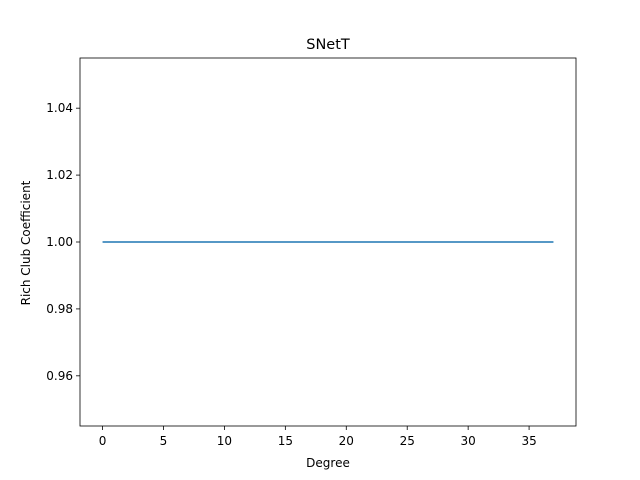  I want to click on y-tick-label-0: 0.96, so click(59, 376).